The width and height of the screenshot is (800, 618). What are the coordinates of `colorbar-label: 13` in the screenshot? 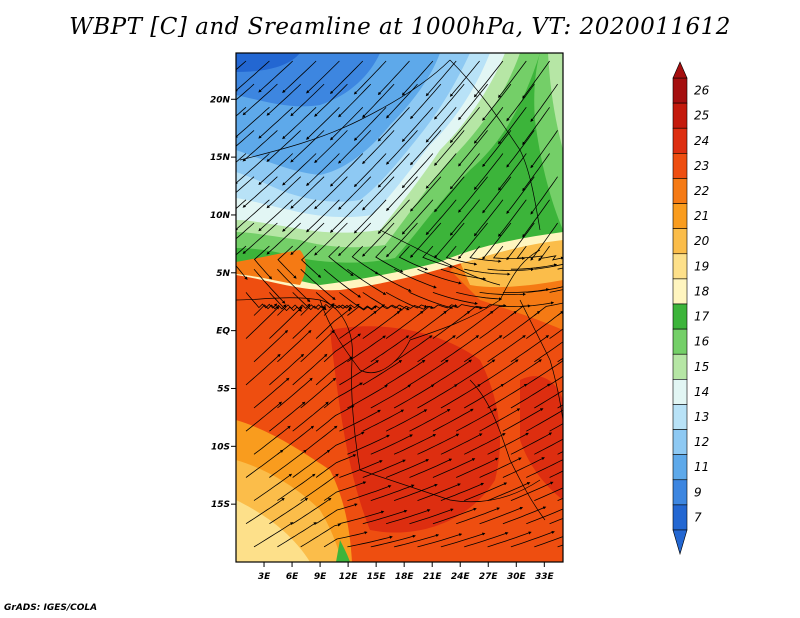 It's located at (701, 417).